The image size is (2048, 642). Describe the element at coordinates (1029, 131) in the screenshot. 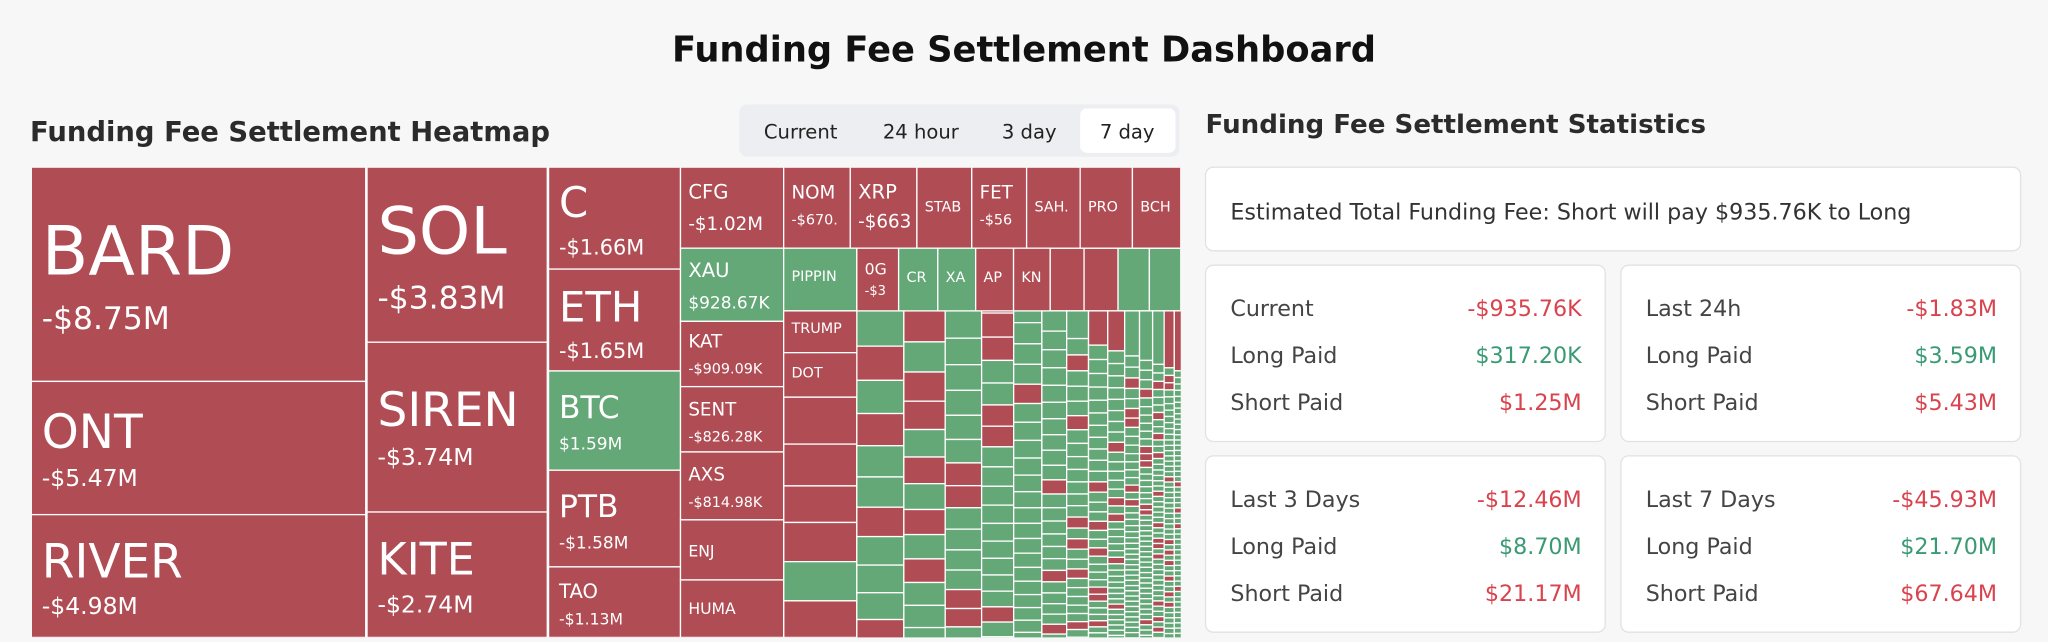

I see `tab: 3 day` at that location.